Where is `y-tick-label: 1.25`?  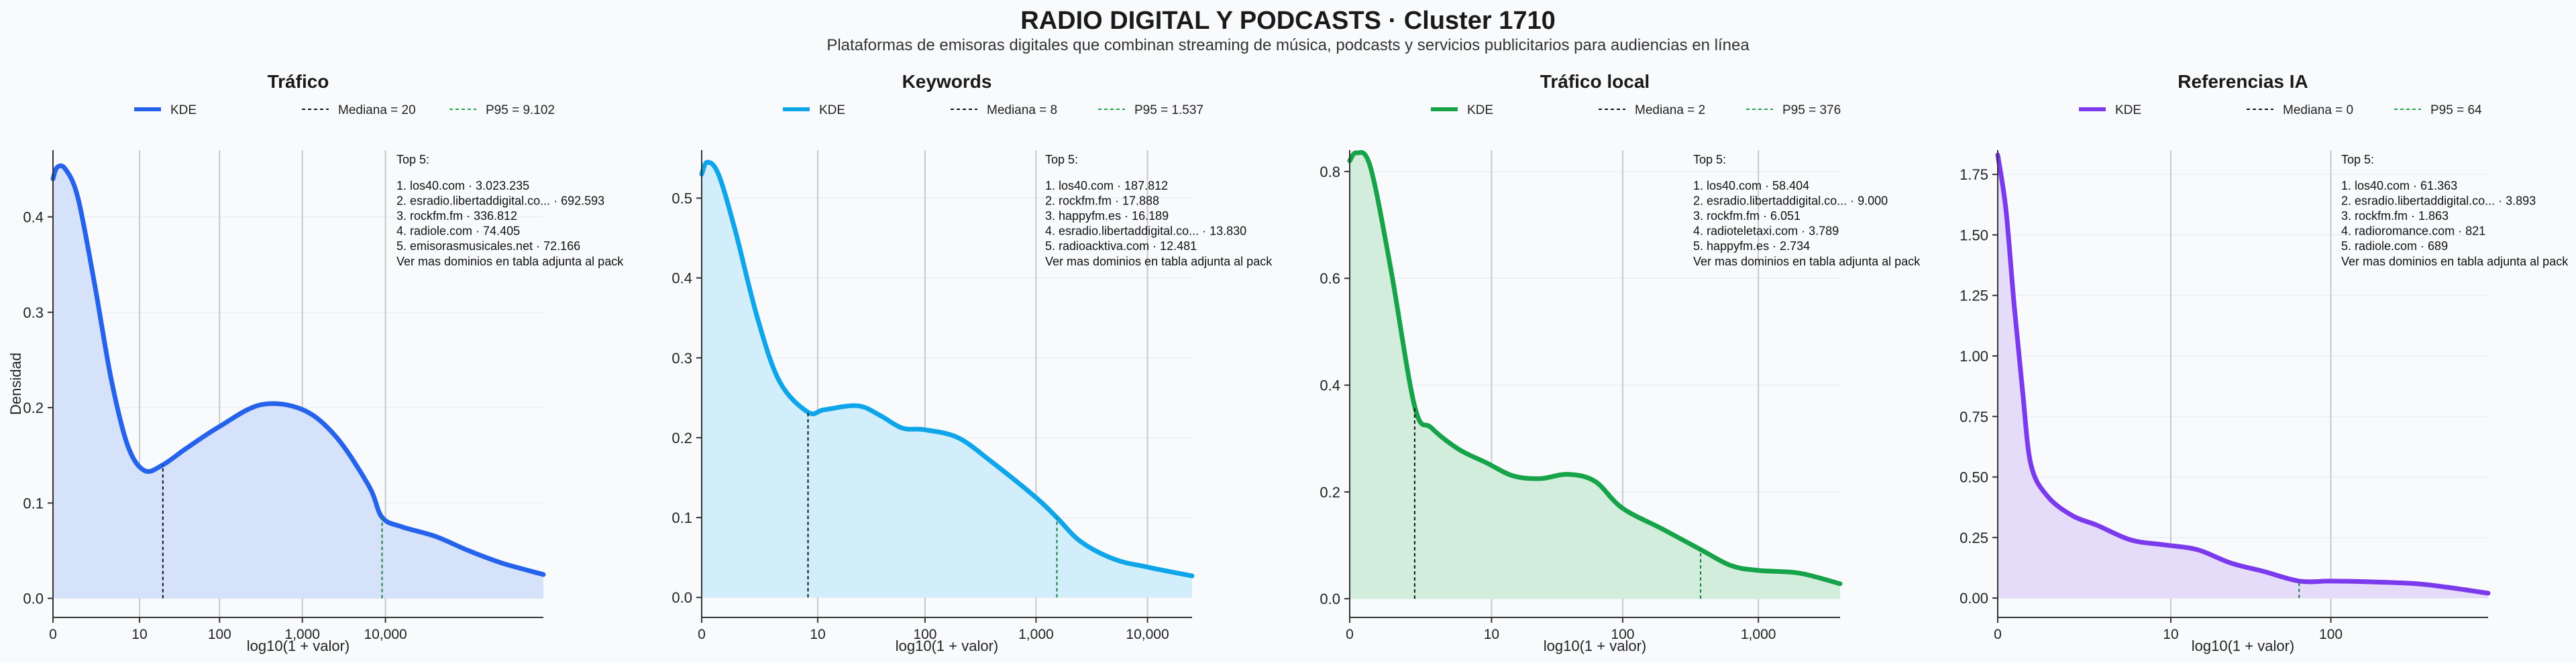
y-tick-label: 1.25 is located at coordinates (1974, 296).